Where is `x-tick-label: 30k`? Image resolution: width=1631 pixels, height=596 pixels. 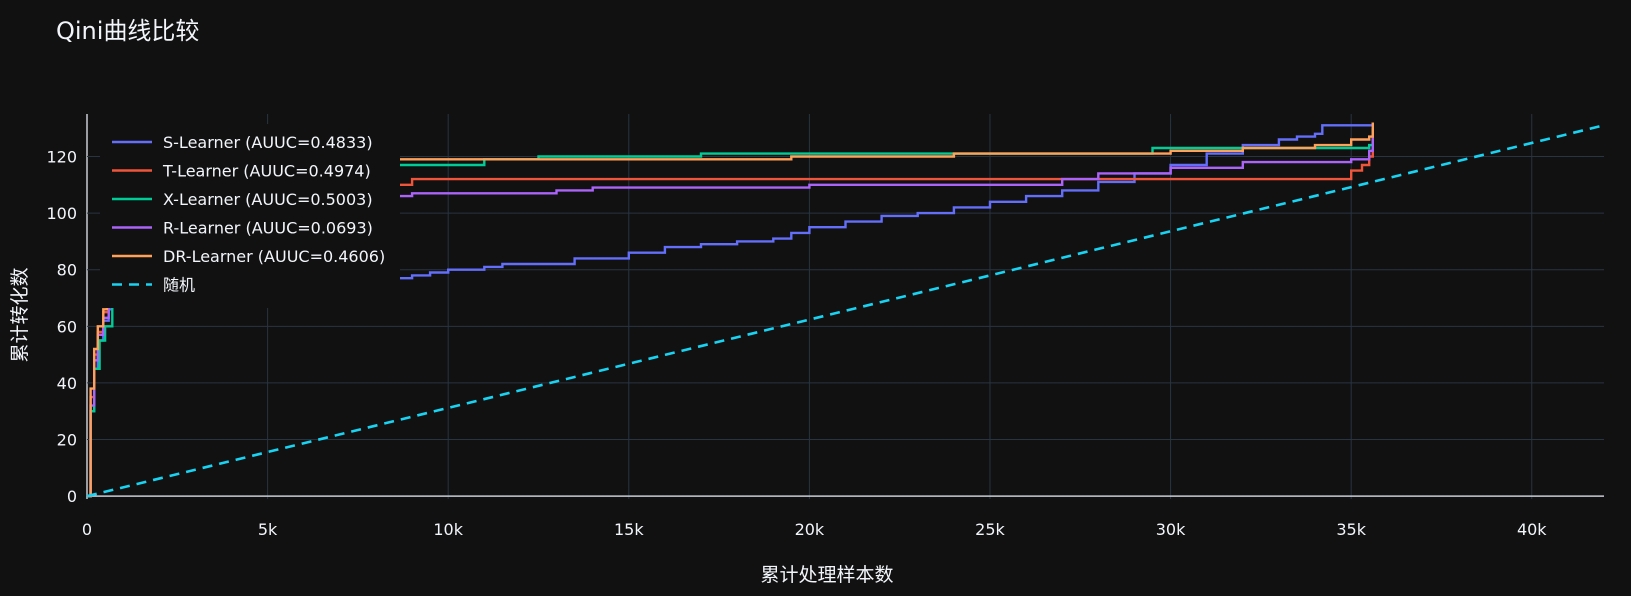 x-tick-label: 30k is located at coordinates (1171, 529).